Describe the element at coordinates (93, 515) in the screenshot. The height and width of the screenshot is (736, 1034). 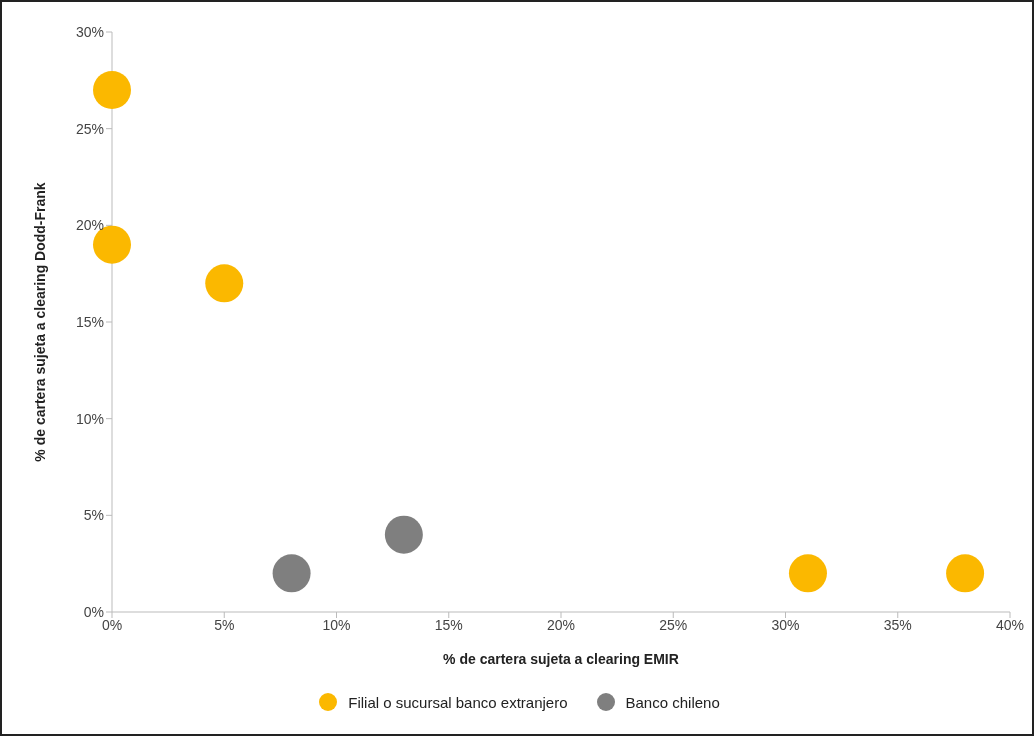
I see `y-tick-label: 5%` at that location.